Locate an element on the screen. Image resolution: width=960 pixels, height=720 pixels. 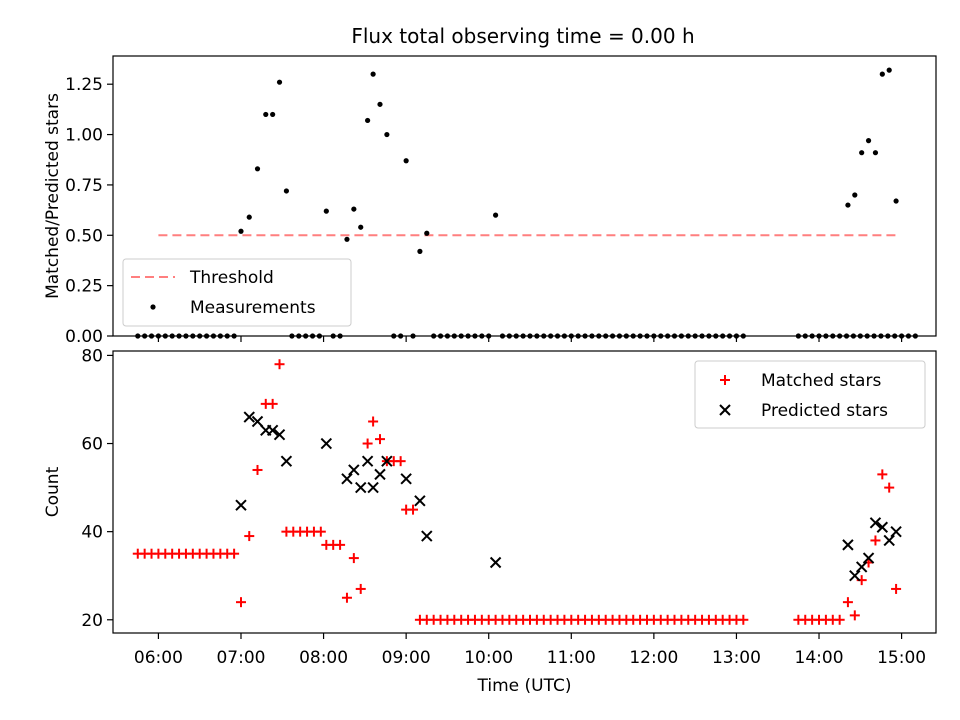
legend-measurement-label: Measurements is located at coordinates (253, 308).